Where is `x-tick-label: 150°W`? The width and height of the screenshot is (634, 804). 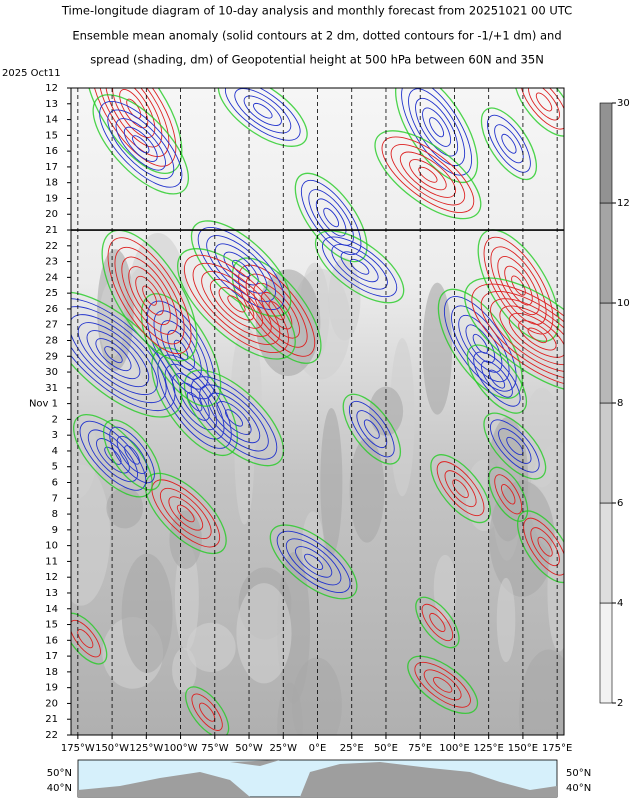
x-tick-label: 150°W is located at coordinates (112, 748).